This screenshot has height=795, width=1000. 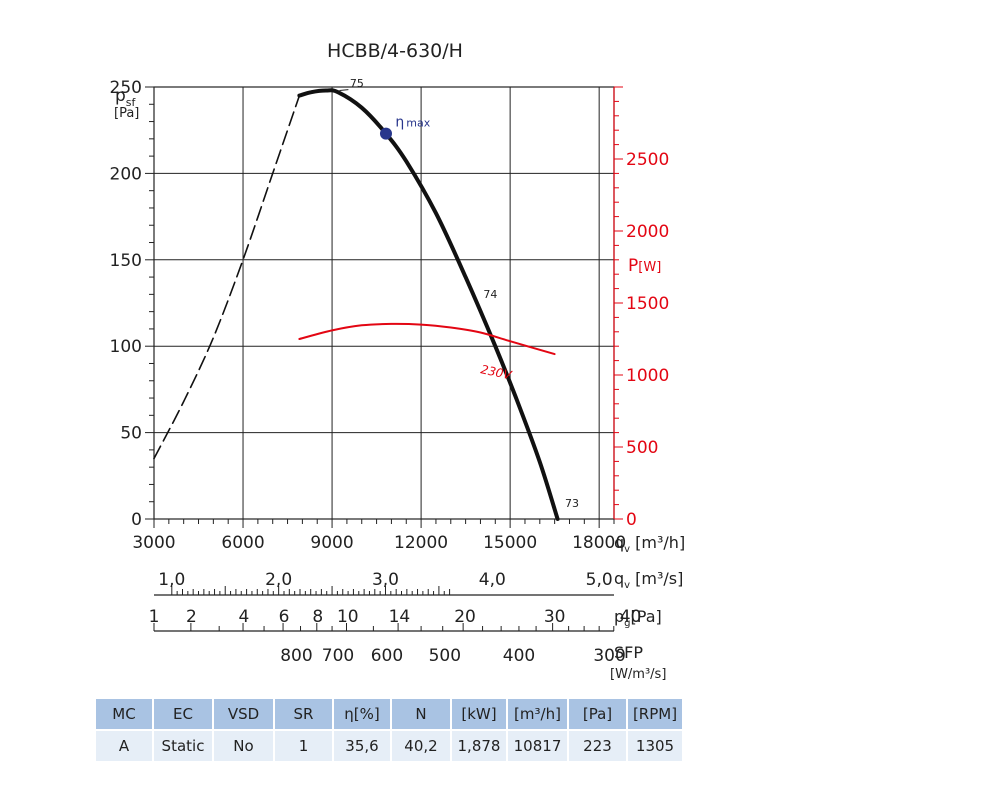 What do you see at coordinates (537, 714) in the screenshot?
I see `col-header-flow: [m³/h]` at bounding box center [537, 714].